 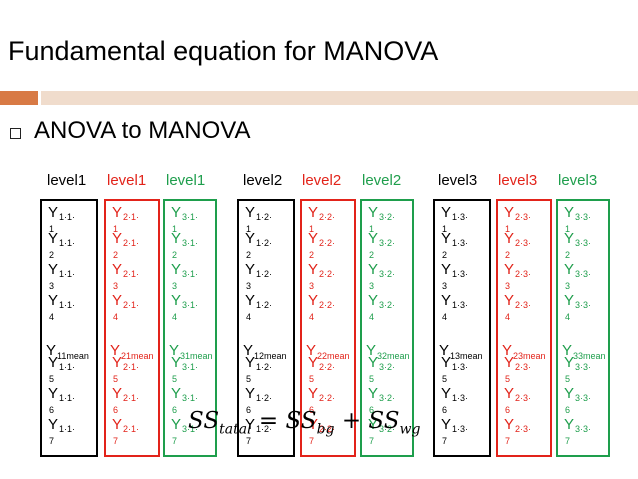 What do you see at coordinates (73, 356) in the screenshot?
I see `mean-subscript: 11mean` at bounding box center [73, 356].